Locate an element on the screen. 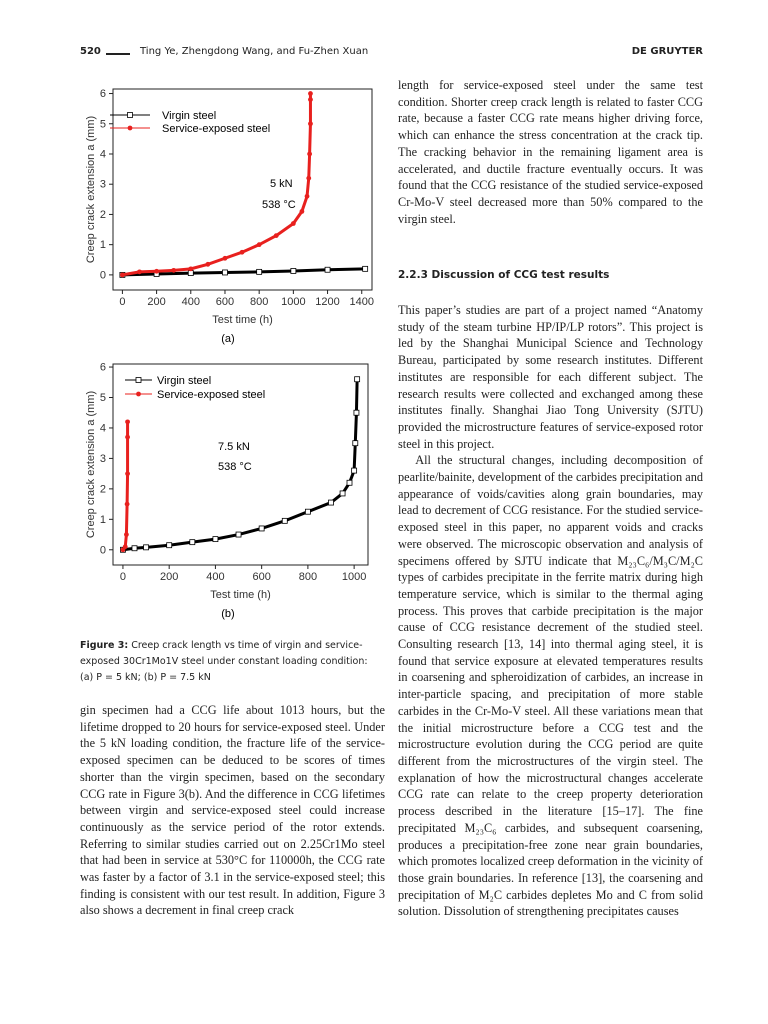 The height and width of the screenshot is (1024, 768). section-heading: 2.2.3 Discussion of CCG test results is located at coordinates (504, 275).